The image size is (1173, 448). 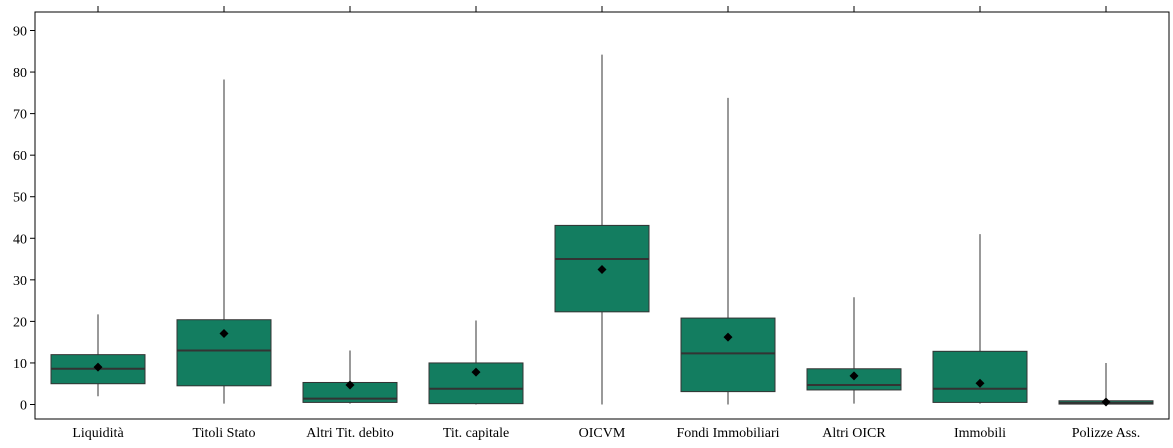 I want to click on y-tick-label: 0, so click(x=23, y=406).